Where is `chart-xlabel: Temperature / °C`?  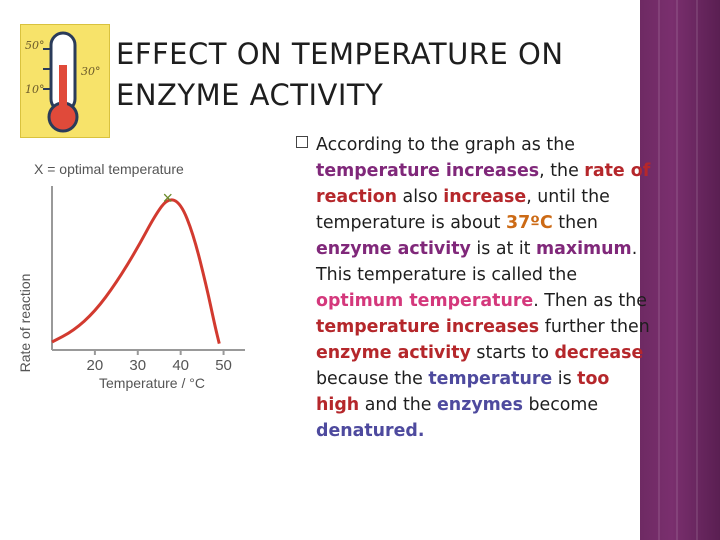
chart-xlabel: Temperature / °C is located at coordinates (152, 383).